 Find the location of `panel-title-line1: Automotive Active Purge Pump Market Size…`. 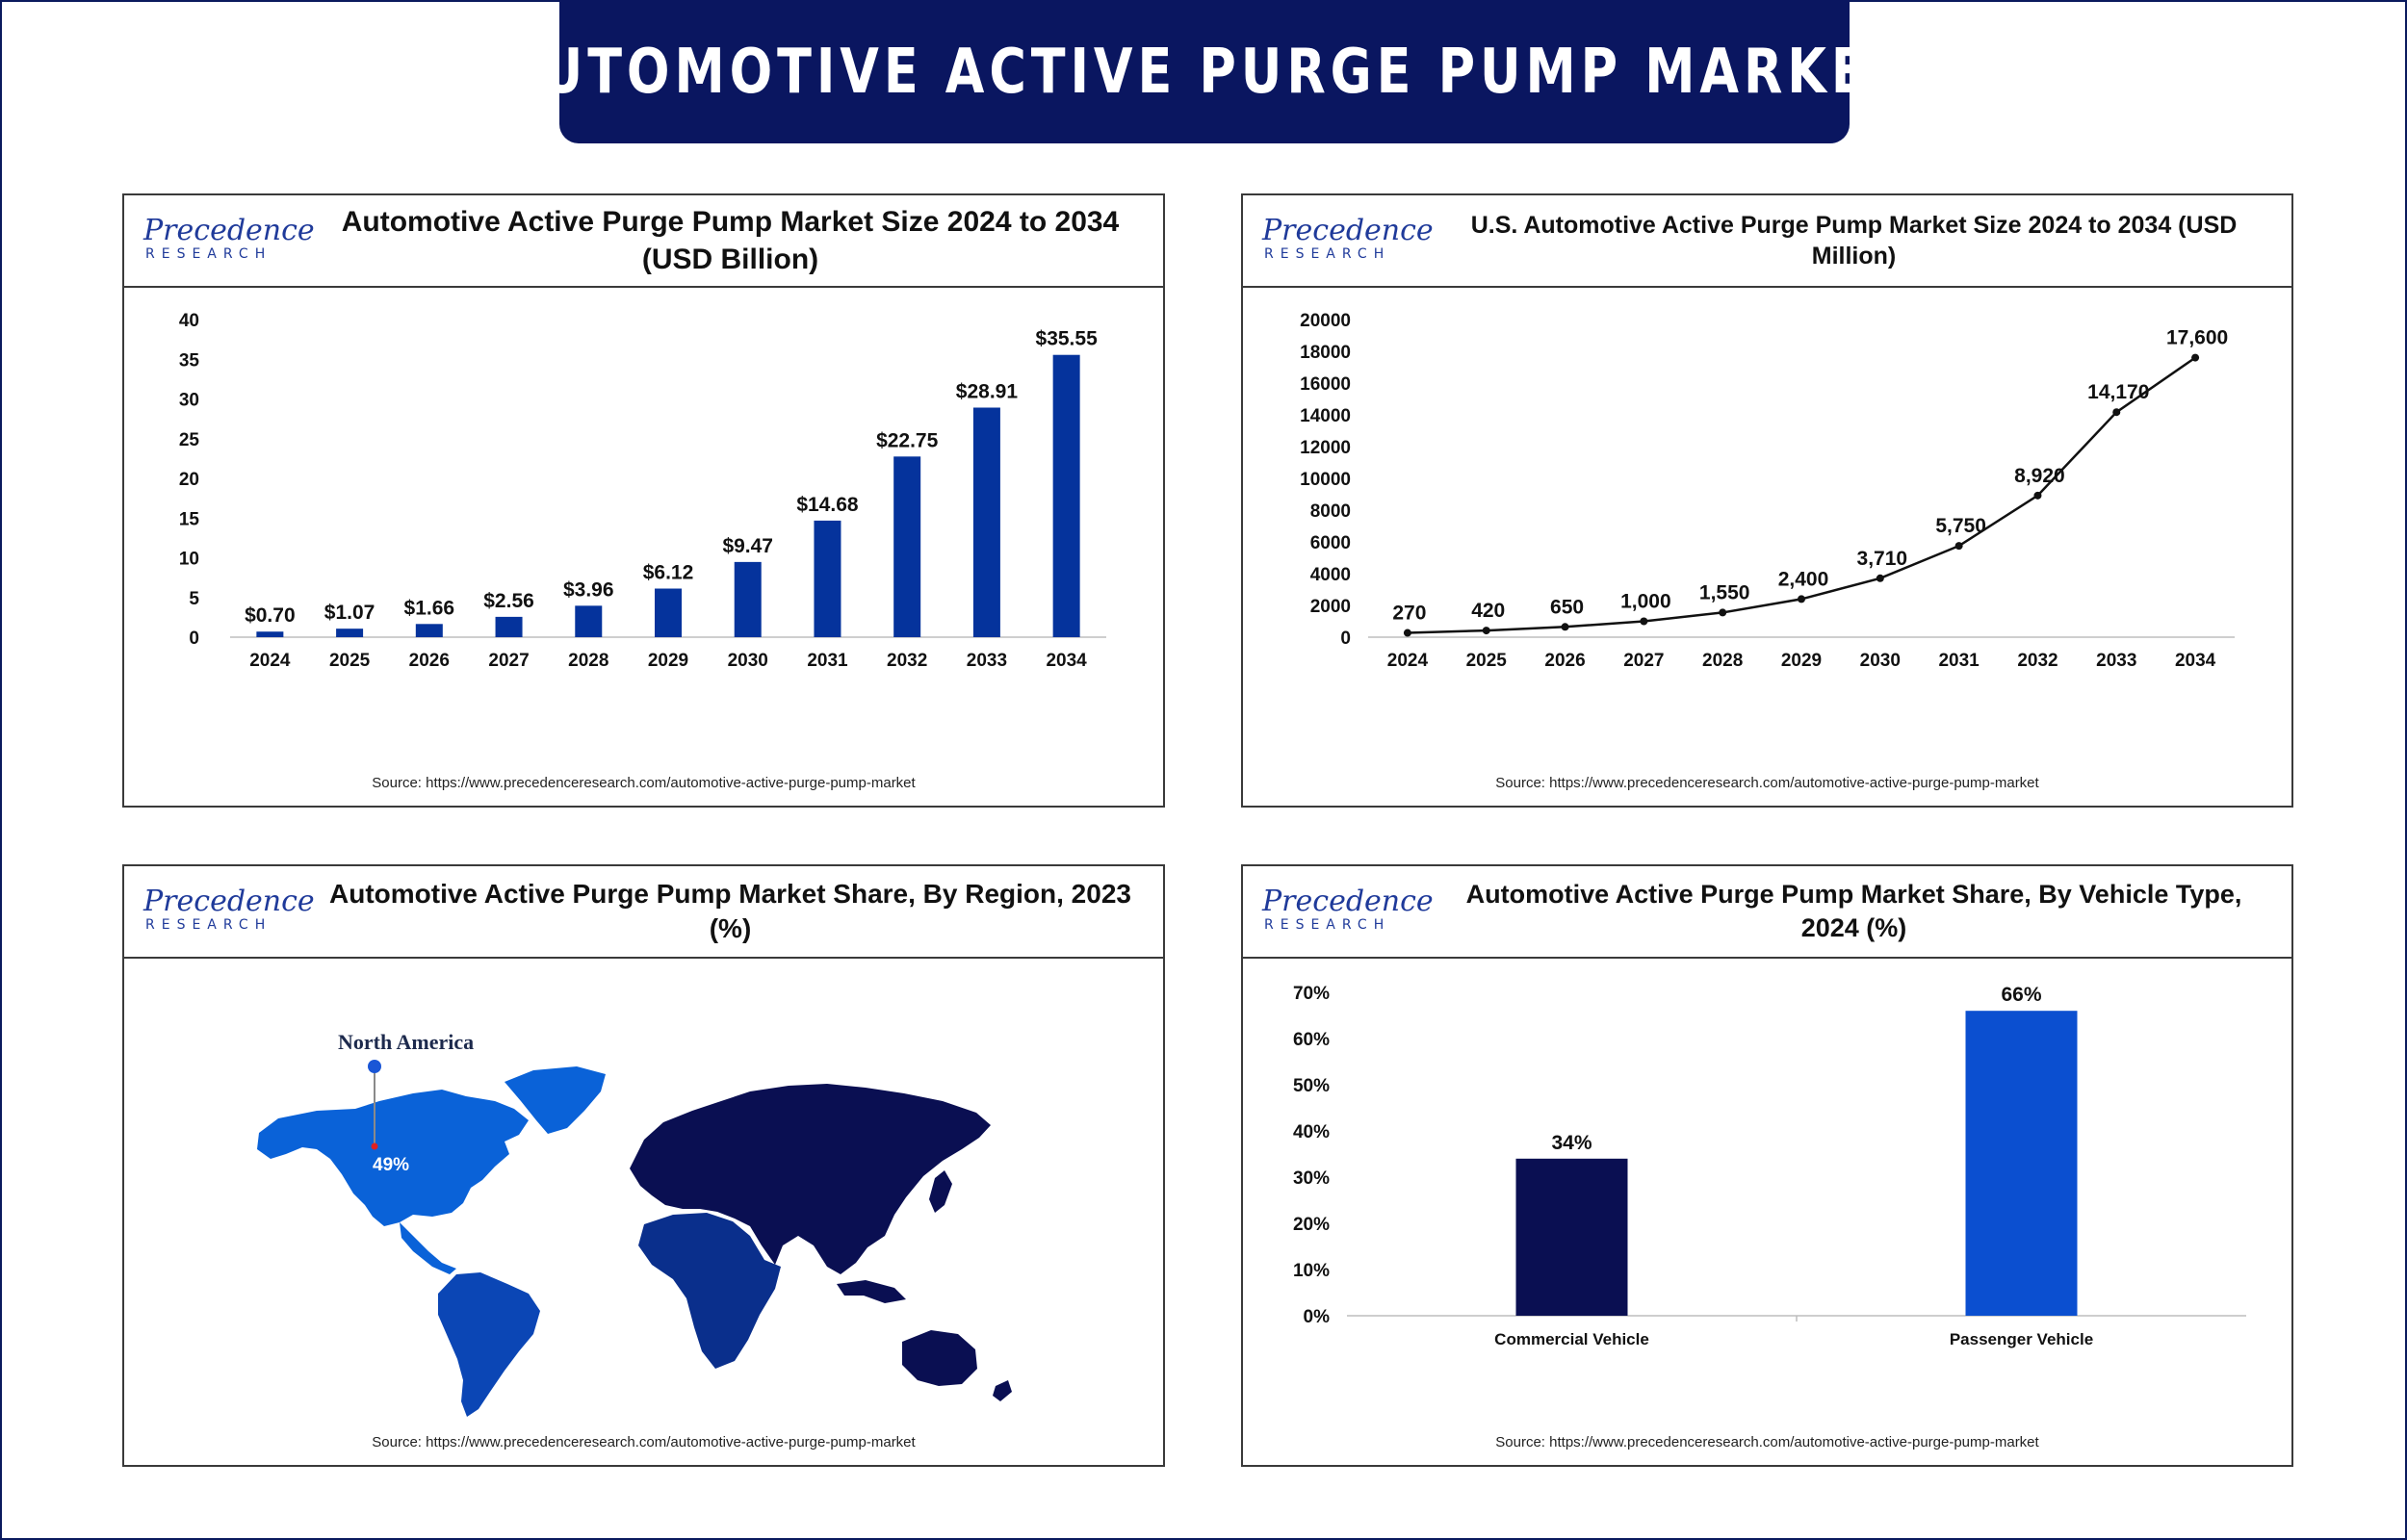

panel-title-line1: Automotive Active Purge Pump Market Size… is located at coordinates (730, 222).